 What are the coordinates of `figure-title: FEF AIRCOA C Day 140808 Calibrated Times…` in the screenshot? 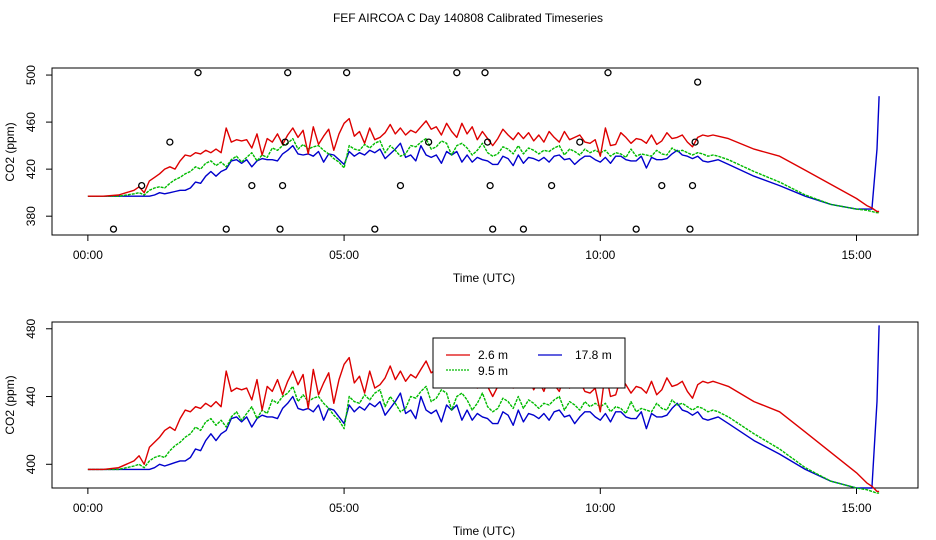 It's located at (468, 18).